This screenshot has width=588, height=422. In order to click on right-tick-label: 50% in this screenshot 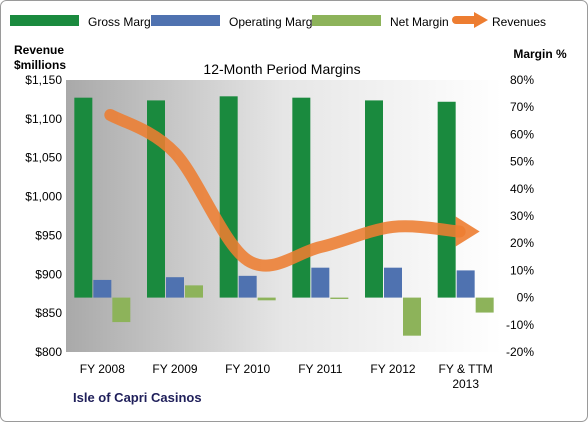, I will do `click(522, 162)`.